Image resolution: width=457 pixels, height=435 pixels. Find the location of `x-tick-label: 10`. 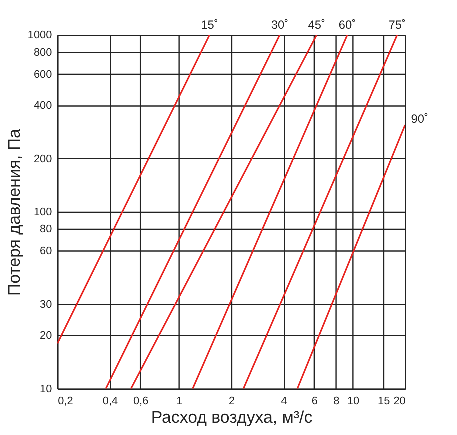

x-tick-label: 10 is located at coordinates (353, 401).